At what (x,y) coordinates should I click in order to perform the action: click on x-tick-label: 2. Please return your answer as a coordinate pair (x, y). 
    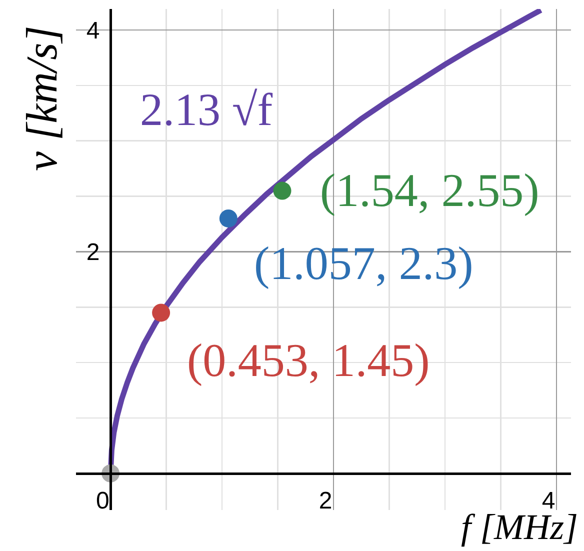
    Looking at the image, I should click on (325, 501).